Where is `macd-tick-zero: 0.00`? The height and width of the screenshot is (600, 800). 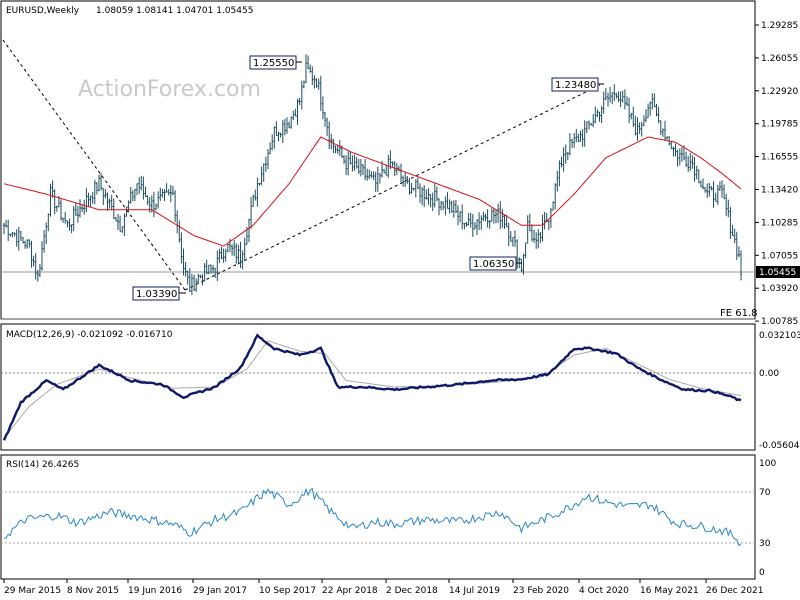
macd-tick-zero: 0.00 is located at coordinates (769, 374).